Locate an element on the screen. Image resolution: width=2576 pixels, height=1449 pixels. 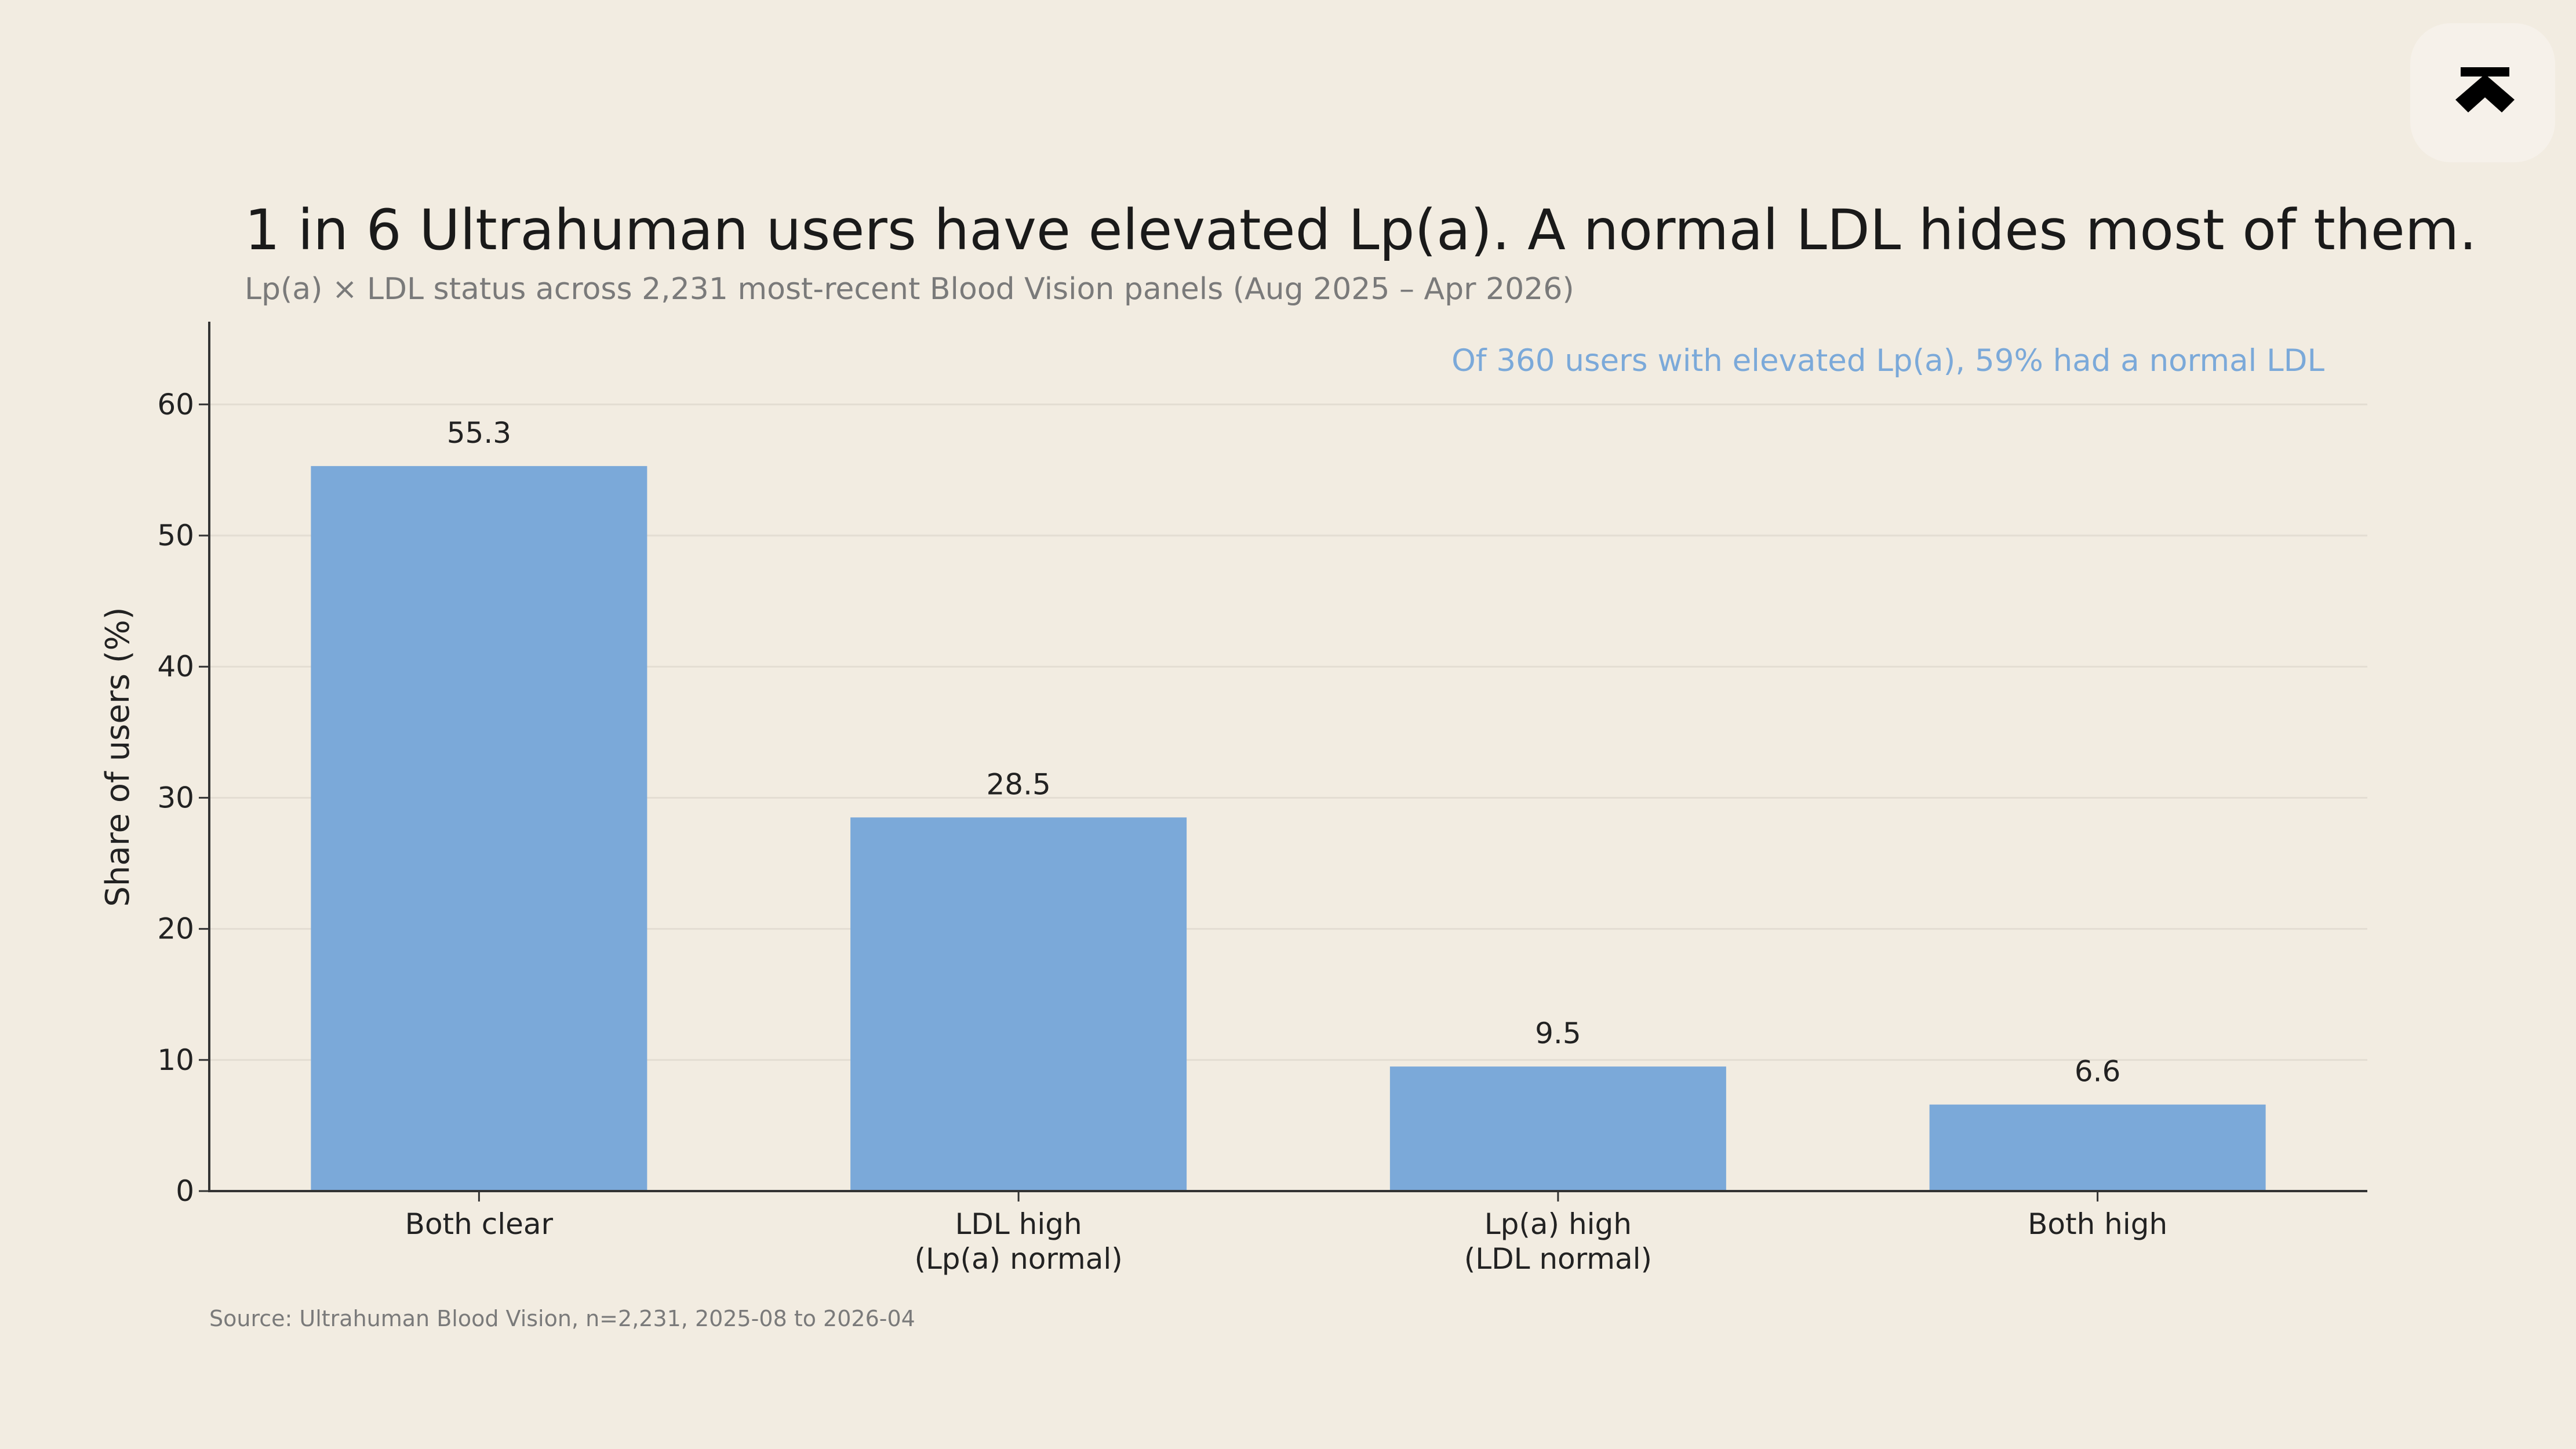
x-tick-label: Both clear is located at coordinates (479, 1224).